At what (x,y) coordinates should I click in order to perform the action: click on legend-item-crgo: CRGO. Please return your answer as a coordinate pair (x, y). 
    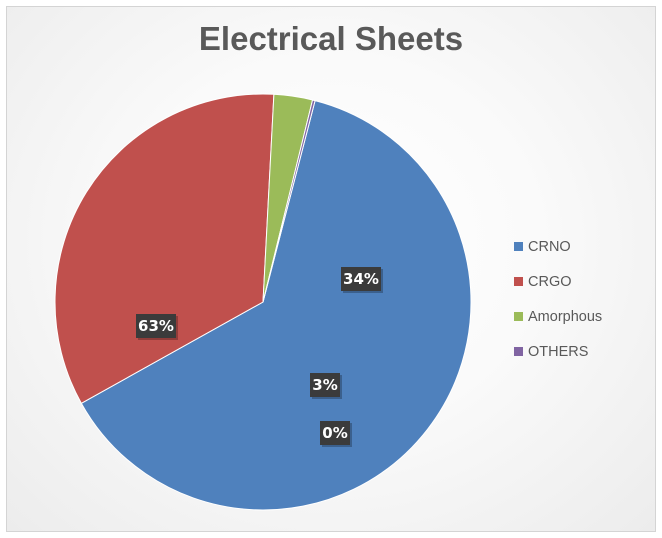
    Looking at the image, I should click on (584, 281).